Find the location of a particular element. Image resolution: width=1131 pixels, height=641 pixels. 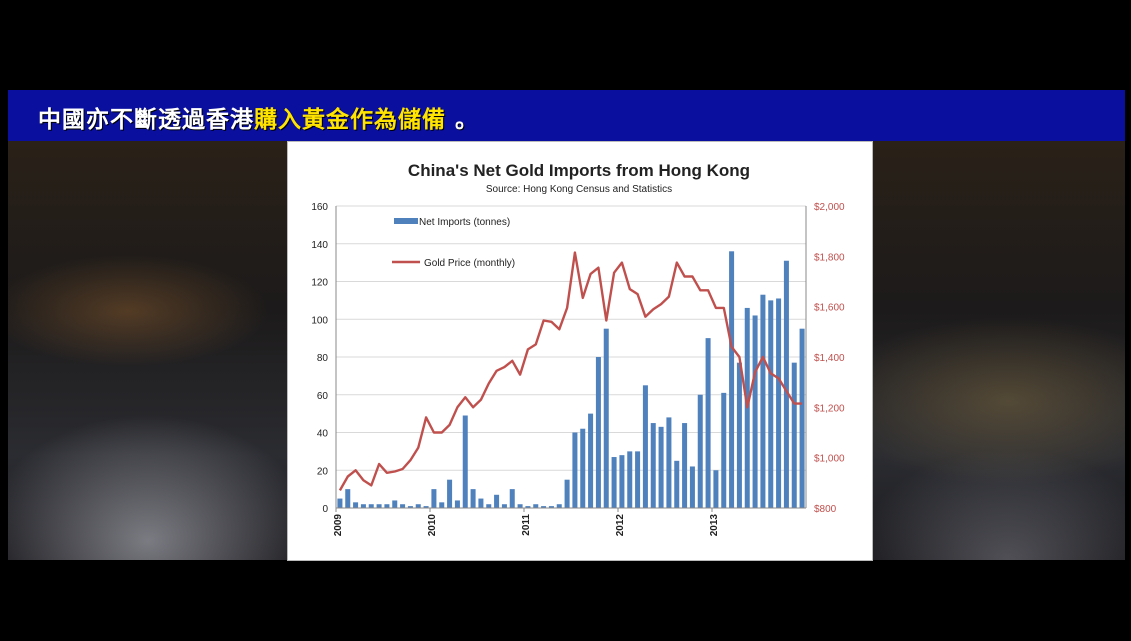

x-tick-label: 2012 is located at coordinates (620, 525).